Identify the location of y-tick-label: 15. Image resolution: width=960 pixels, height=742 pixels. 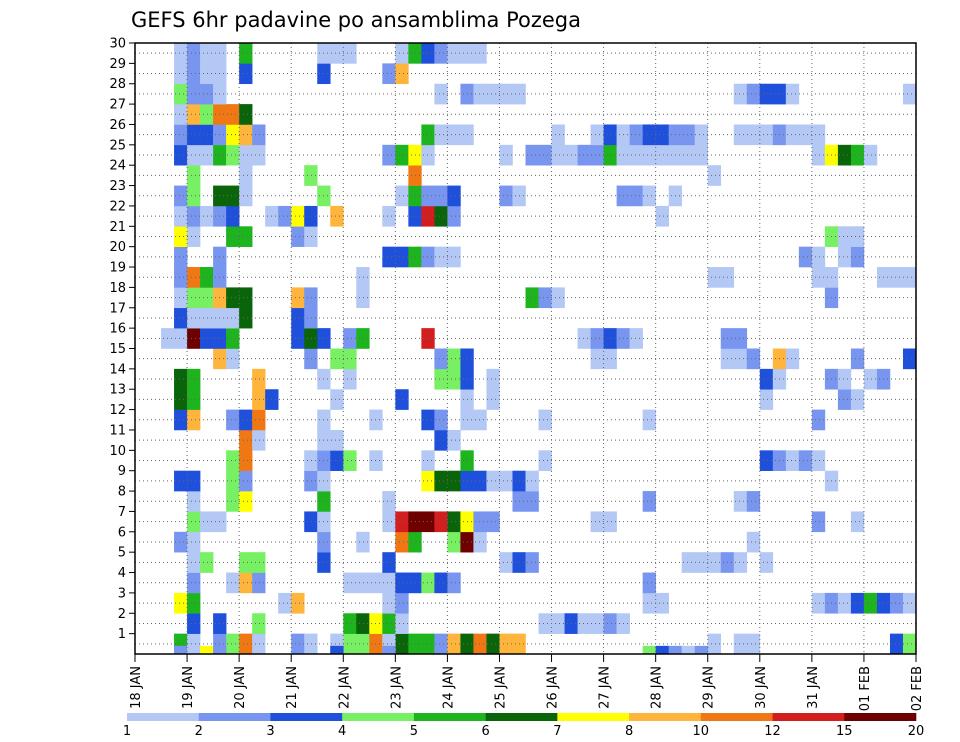
(117, 349).